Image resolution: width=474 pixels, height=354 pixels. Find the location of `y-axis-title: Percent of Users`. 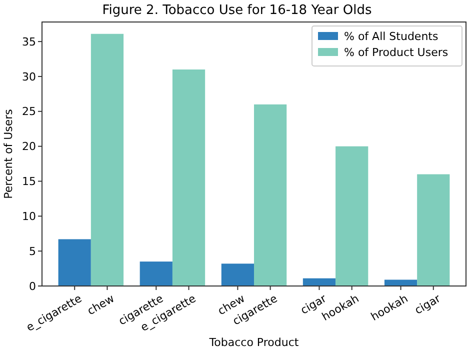

y-axis-title: Percent of Users is located at coordinates (8, 153).